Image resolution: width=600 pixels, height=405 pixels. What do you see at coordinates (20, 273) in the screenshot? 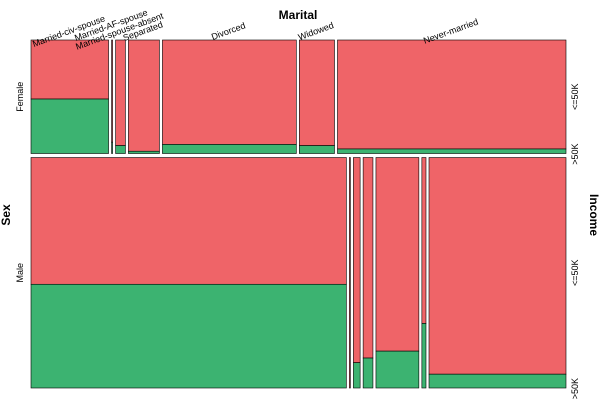
I see `row-label: Male` at bounding box center [20, 273].